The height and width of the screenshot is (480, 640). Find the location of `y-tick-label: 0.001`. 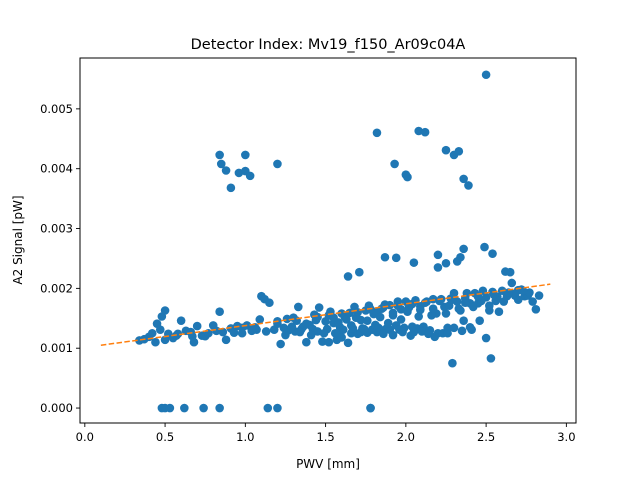

y-tick-label: 0.001 is located at coordinates (56, 348).